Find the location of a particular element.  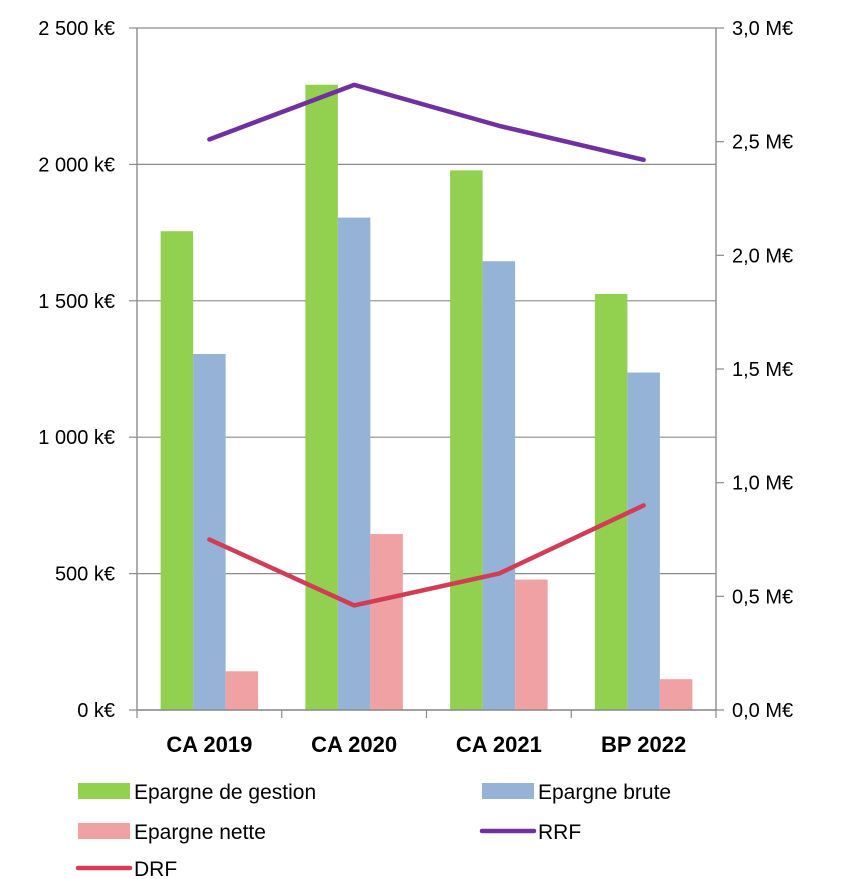

legend-item: Epargne nette is located at coordinates (172, 832).